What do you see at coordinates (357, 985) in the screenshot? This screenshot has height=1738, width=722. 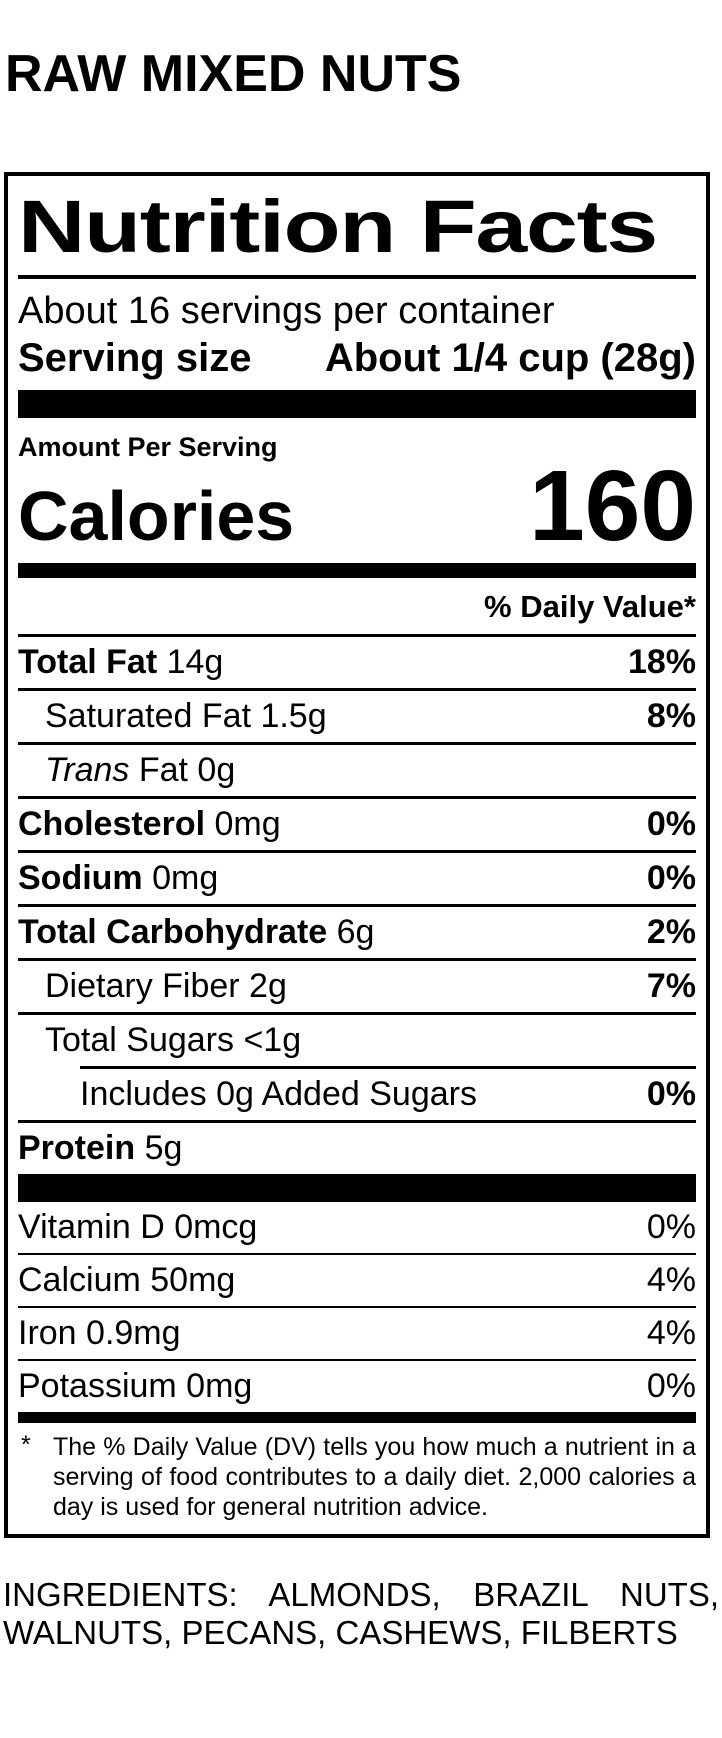 I see `nutrient-row: Dietary Fiber 2g 7%` at bounding box center [357, 985].